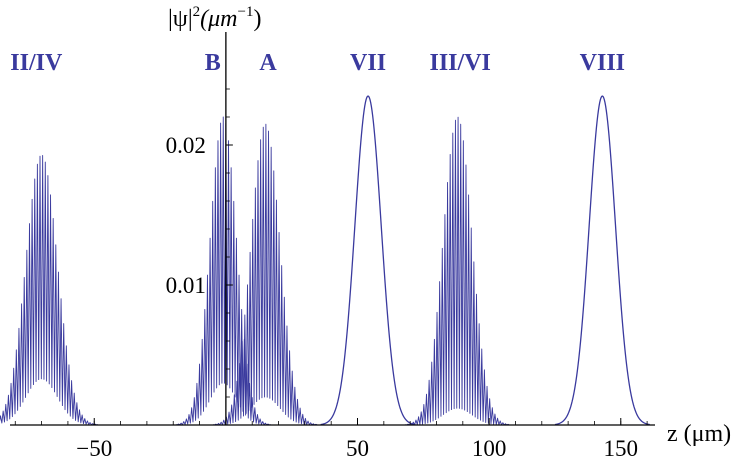 Image resolution: width=750 pixels, height=465 pixels. Describe the element at coordinates (317, 63) in the screenshot. I see `peak-labels: II/IV B A VII III/VI VIII` at that location.